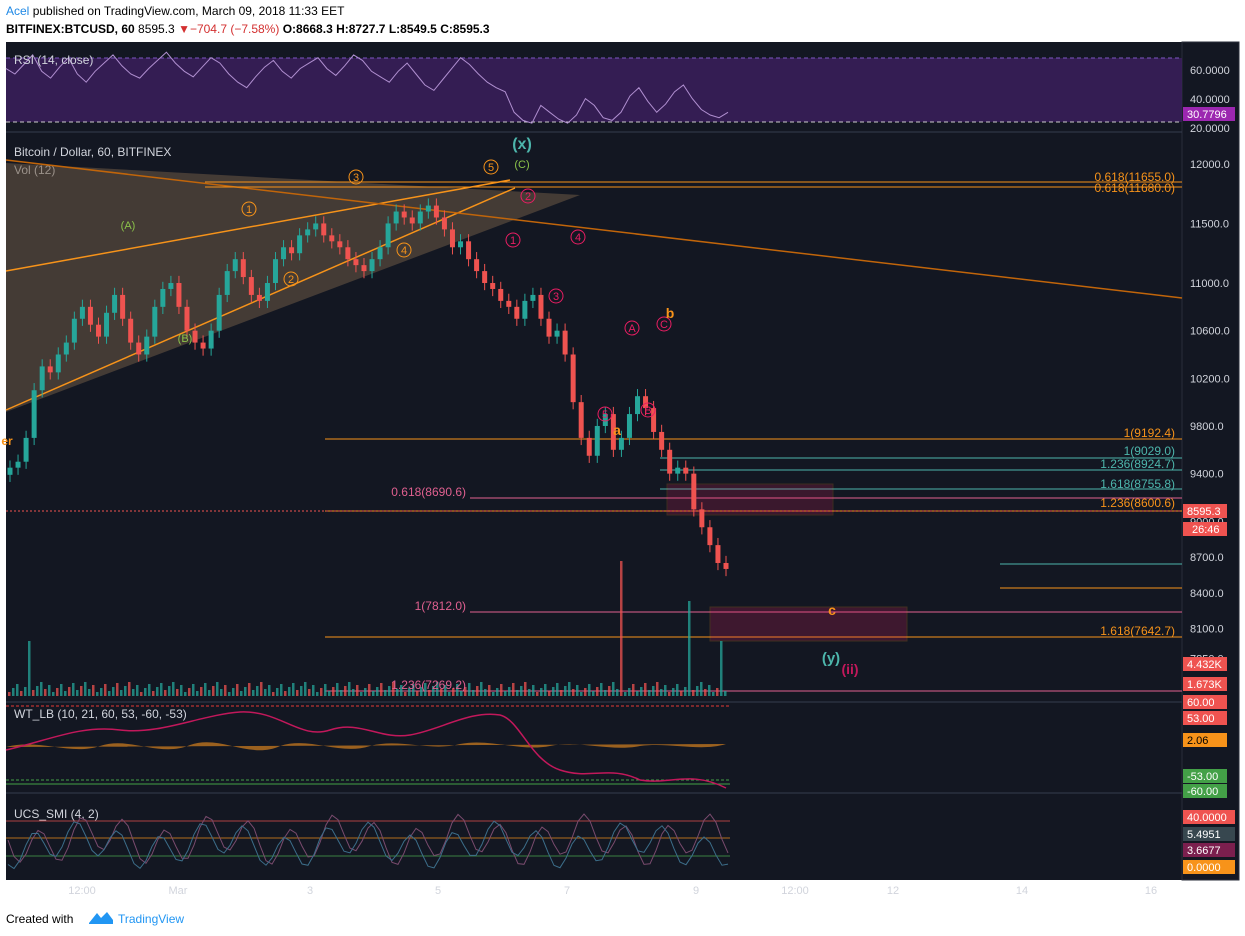  I want to click on time-axis: 12:00 Mar 3 5 7 9 12:00 12 14 16, so click(612, 891).